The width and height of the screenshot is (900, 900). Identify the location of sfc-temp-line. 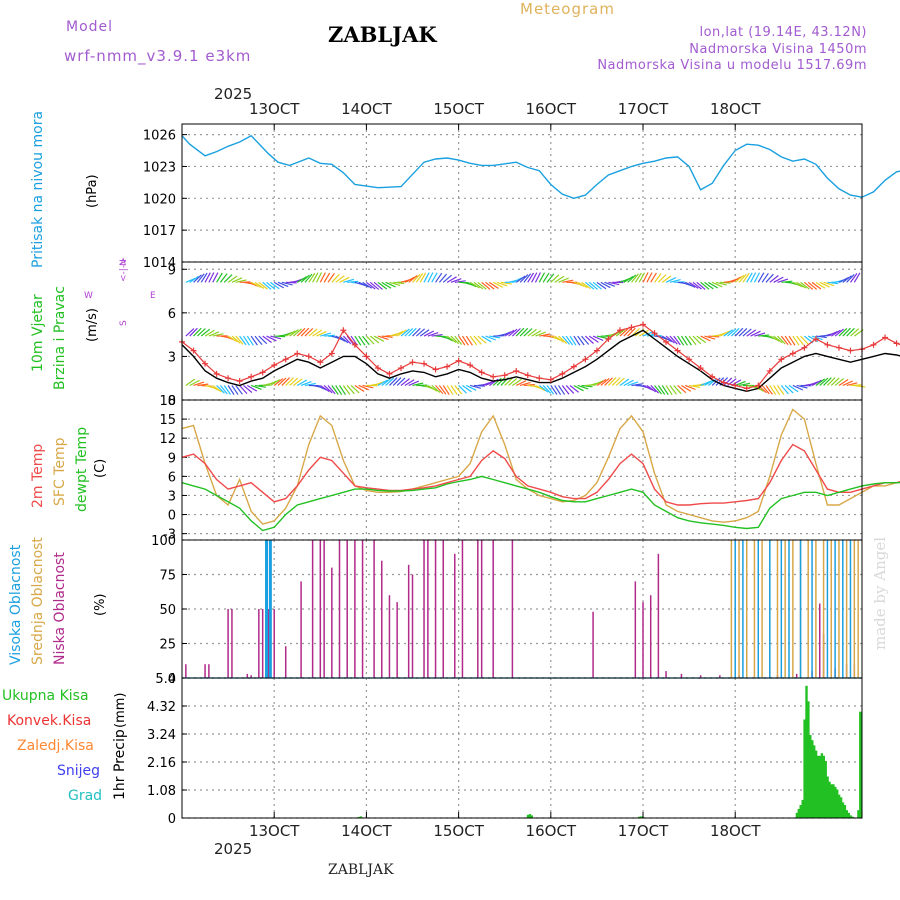
(540, 466).